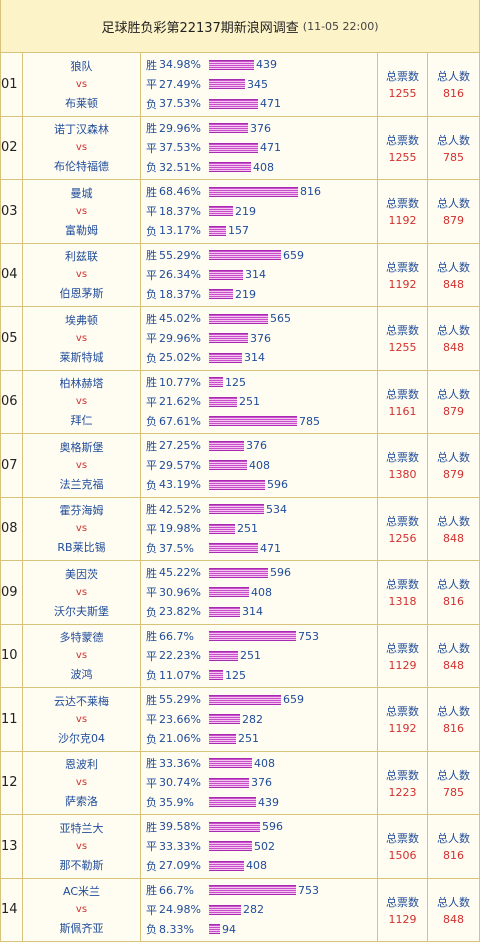  Describe the element at coordinates (81, 320) in the screenshot. I see `home-team-link: 埃弗顿` at that location.